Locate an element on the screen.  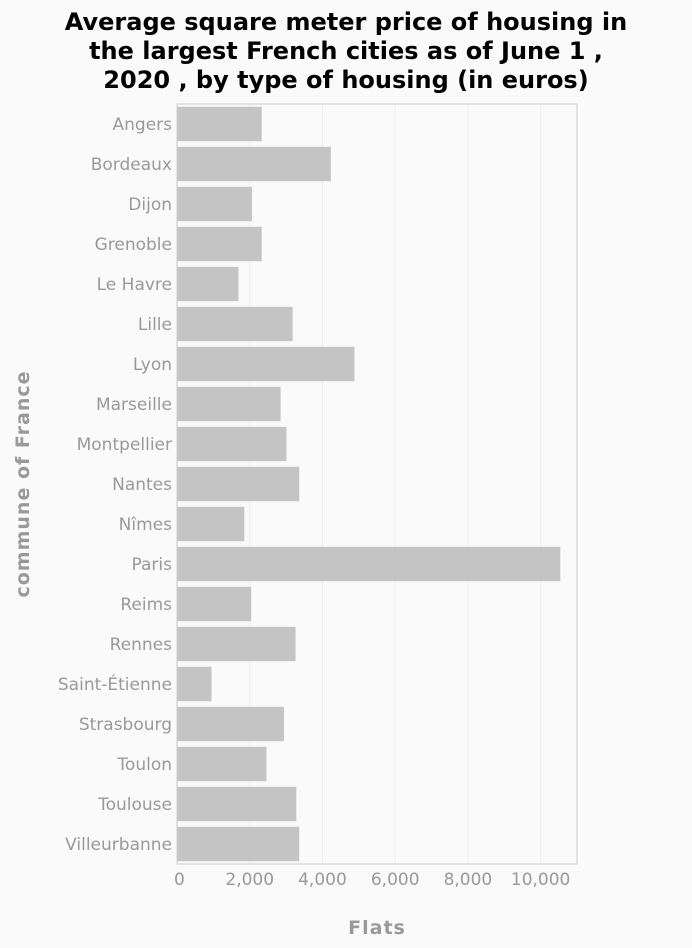
x-tick-label: 6,000 is located at coordinates (395, 880).